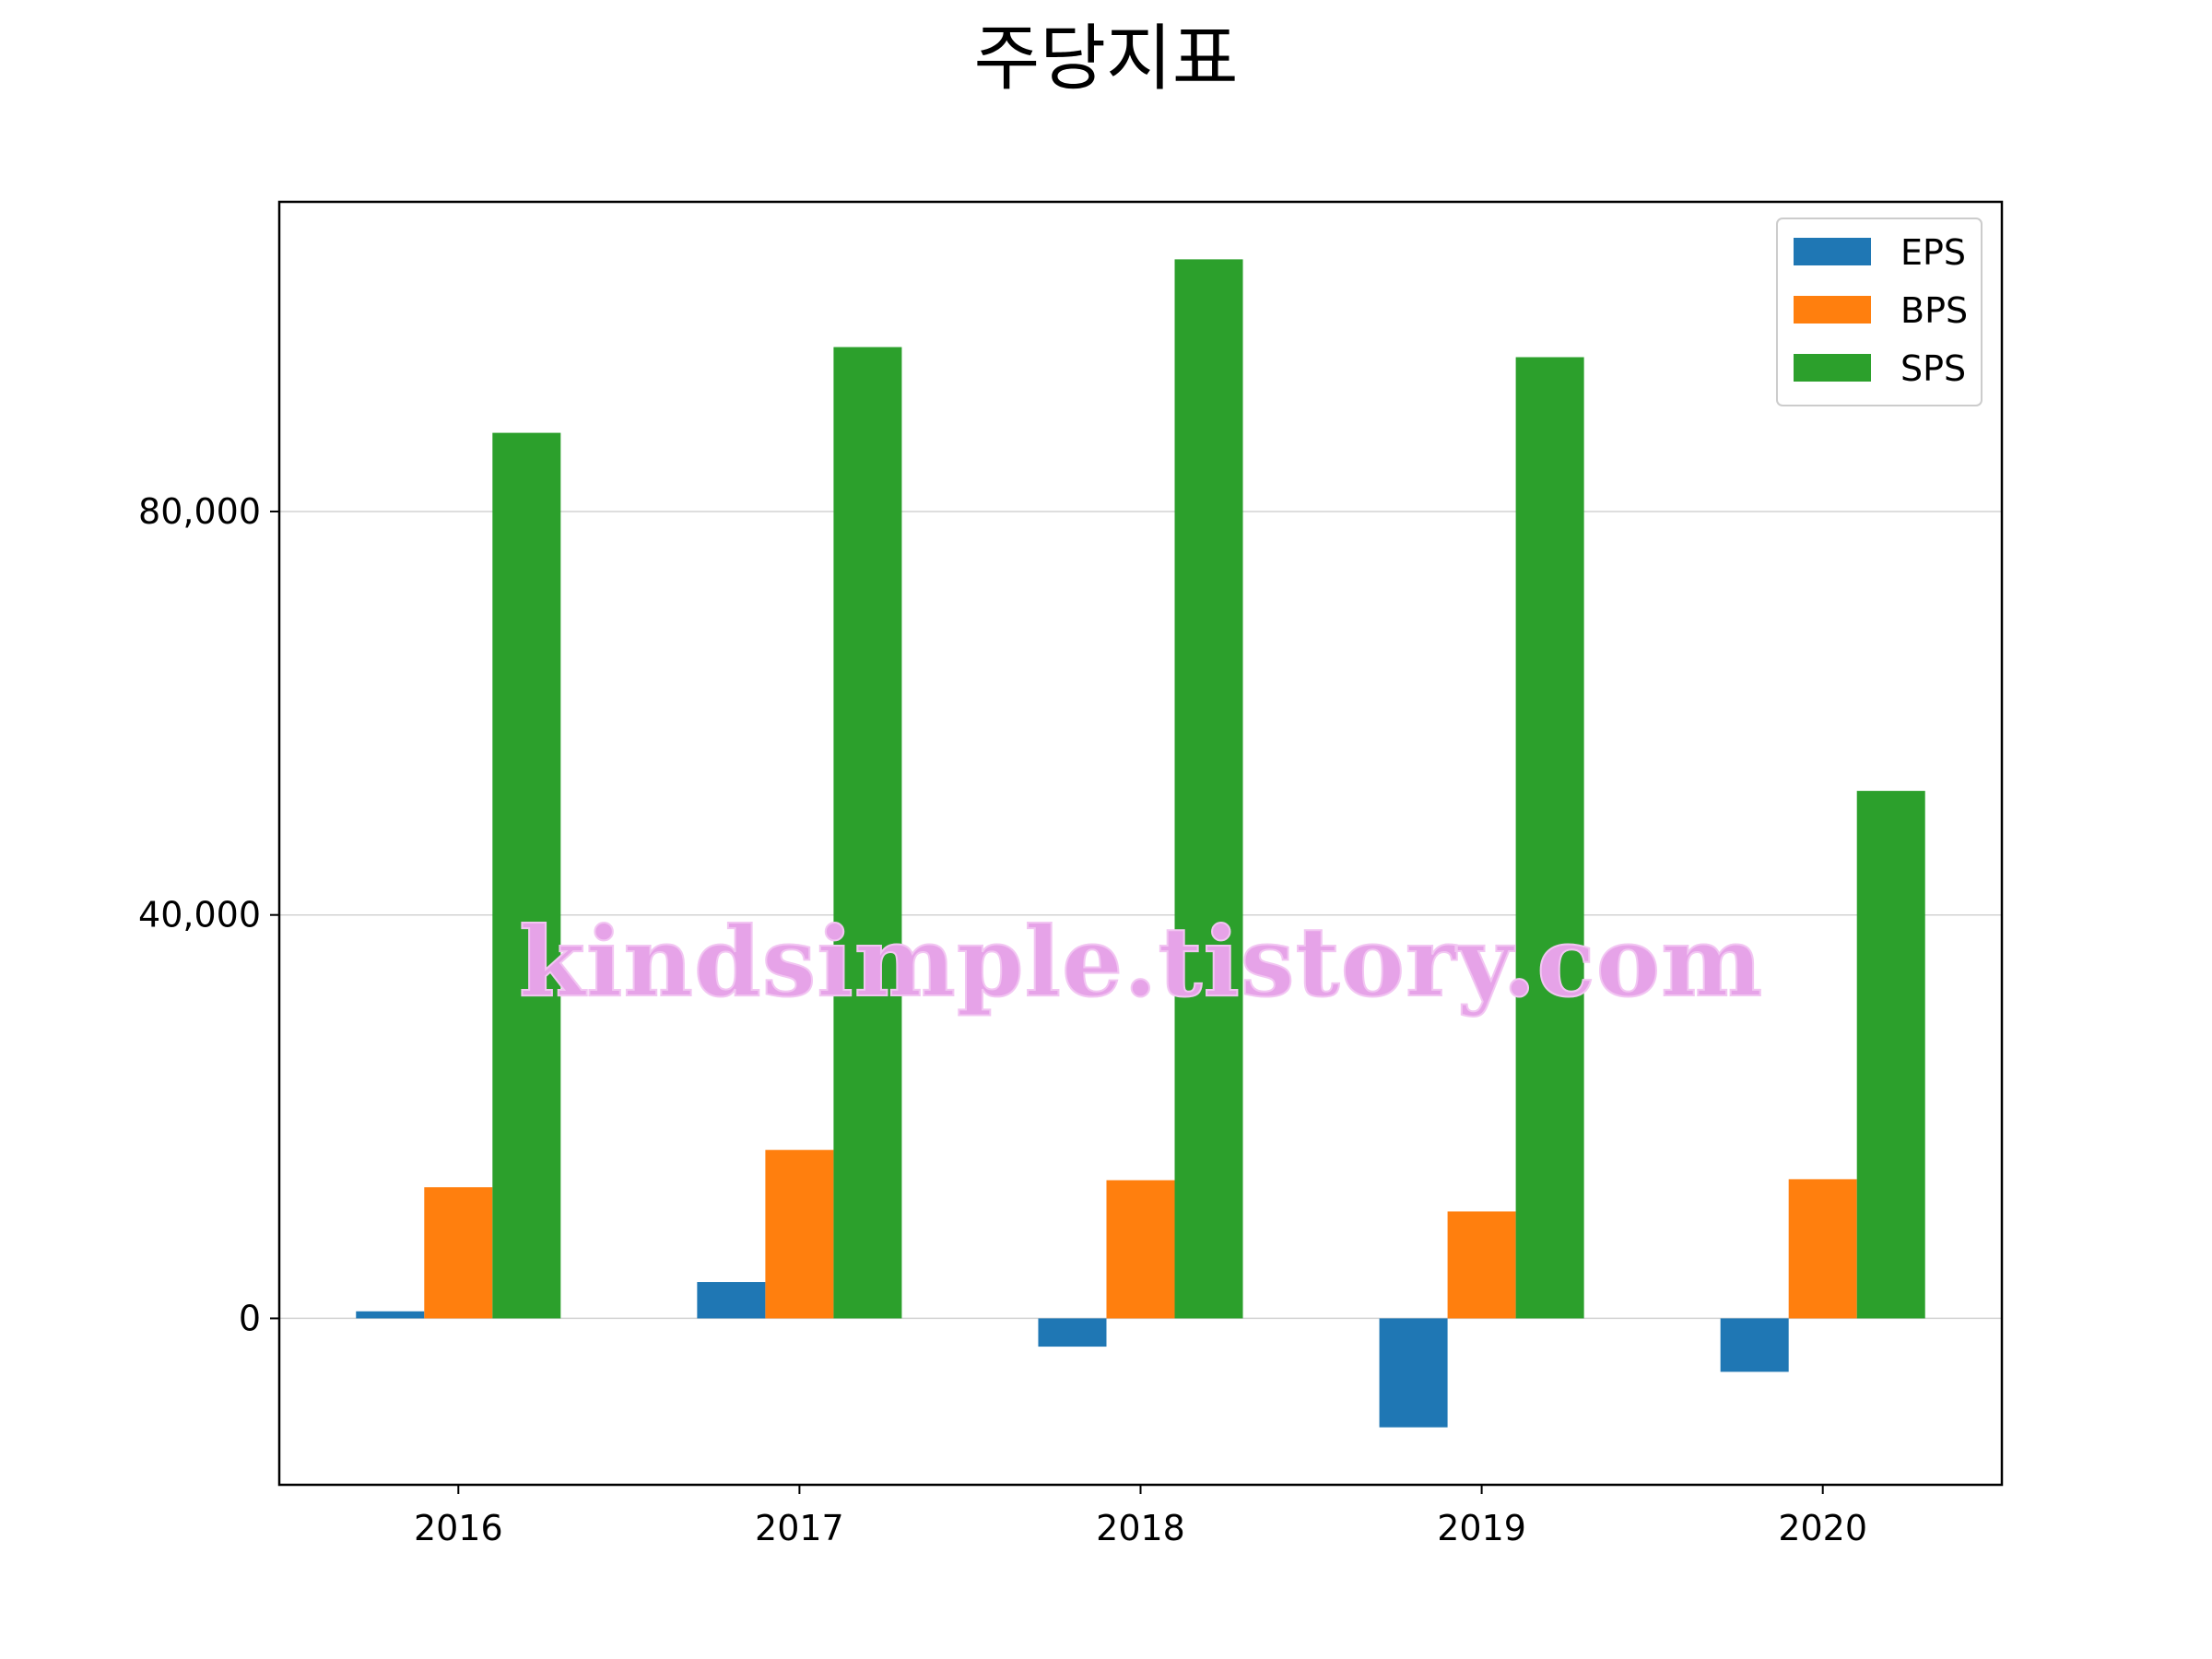 The height and width of the screenshot is (1659, 2212). What do you see at coordinates (458, 1253) in the screenshot?
I see `bar-bps-2016` at bounding box center [458, 1253].